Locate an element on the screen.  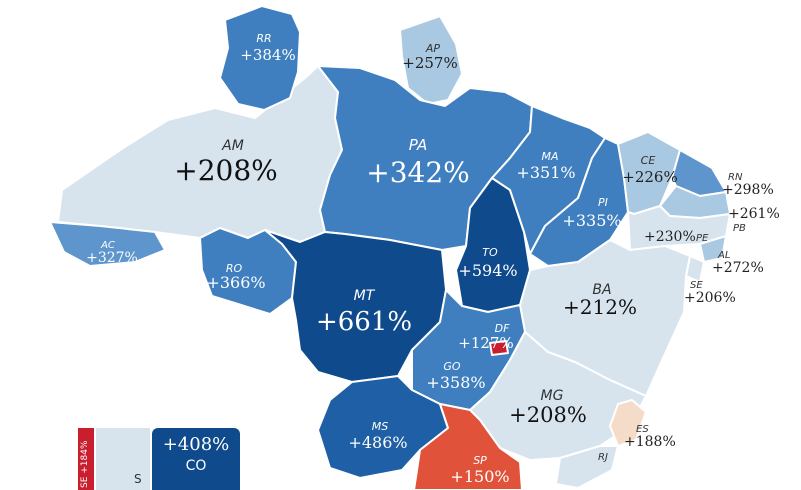
label-abbr-ba: BA is located at coordinates (601, 290).